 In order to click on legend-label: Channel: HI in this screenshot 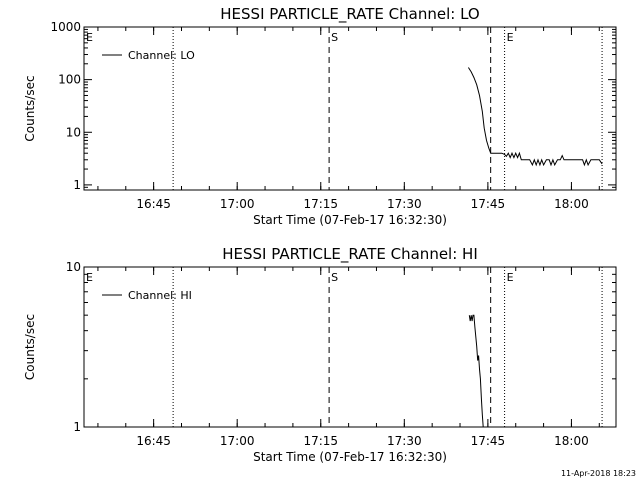, I will do `click(160, 295)`.